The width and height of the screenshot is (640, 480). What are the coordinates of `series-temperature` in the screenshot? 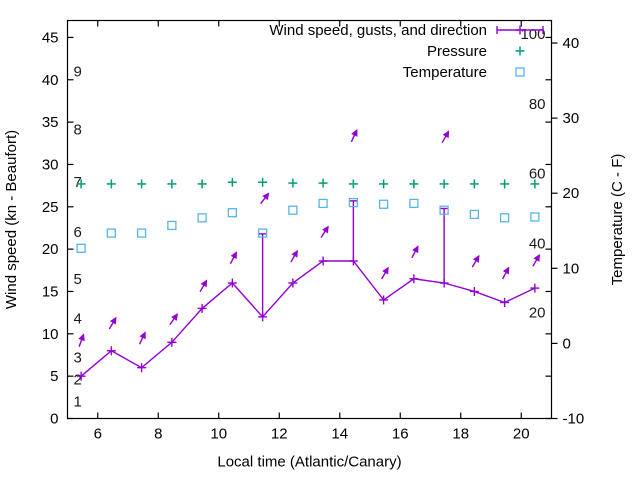 It's located at (308, 225).